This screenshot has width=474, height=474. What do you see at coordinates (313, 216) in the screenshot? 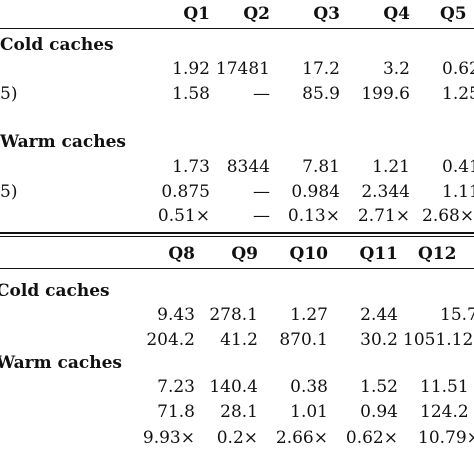
I see `table-cell: 0.13×` at bounding box center [313, 216].